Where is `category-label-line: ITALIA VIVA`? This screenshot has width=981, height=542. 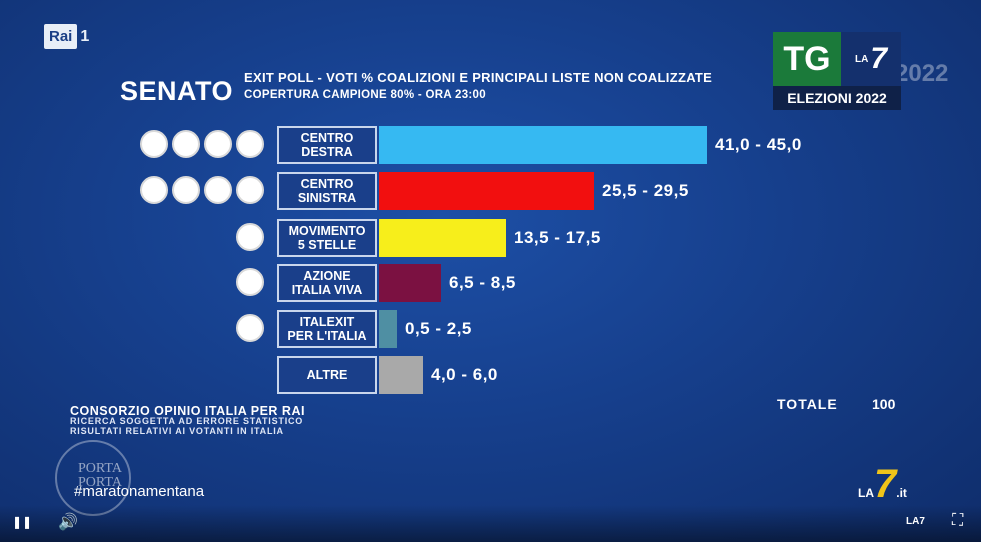 category-label-line: ITALIA VIVA is located at coordinates (327, 290).